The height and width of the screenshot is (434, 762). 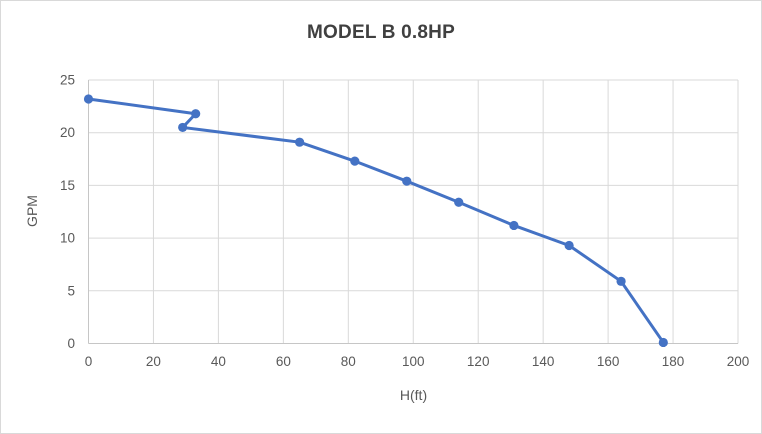 I want to click on x-tick-label: 160, so click(x=608, y=361).